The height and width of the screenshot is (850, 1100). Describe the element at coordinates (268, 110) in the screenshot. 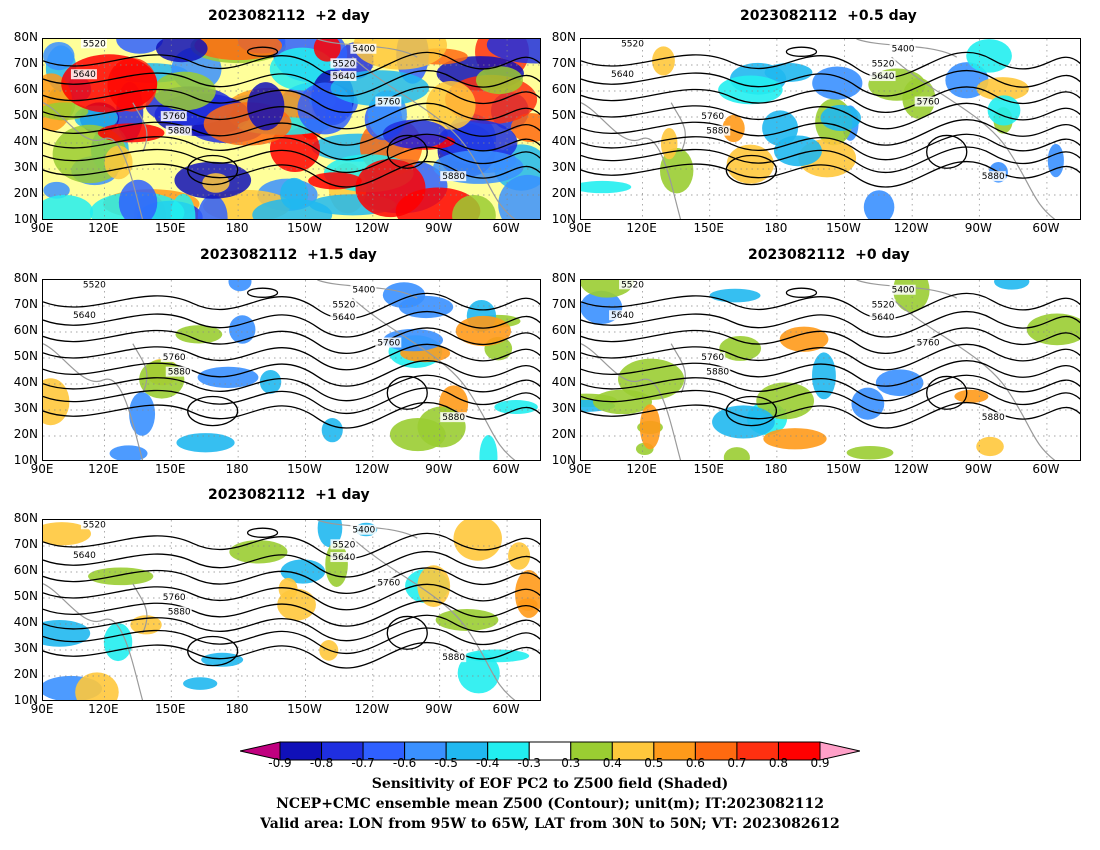

I see `contour-labels: 5400 5520 5640 5760 5880 5520 5640 5760 5880` at that location.